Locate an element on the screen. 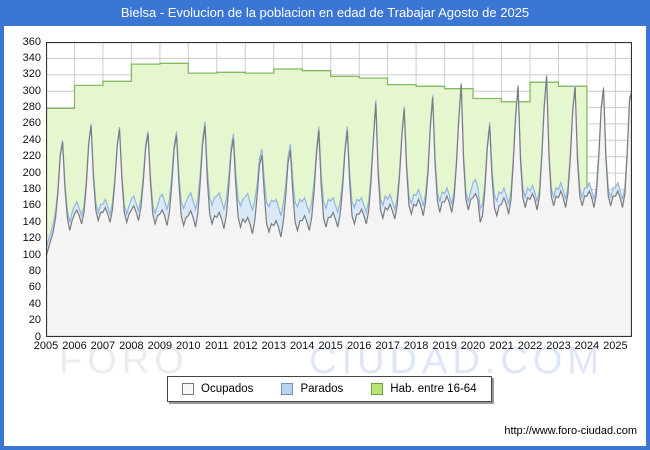 This screenshot has height=450, width=650. y-tick-label: 0 is located at coordinates (37, 336).